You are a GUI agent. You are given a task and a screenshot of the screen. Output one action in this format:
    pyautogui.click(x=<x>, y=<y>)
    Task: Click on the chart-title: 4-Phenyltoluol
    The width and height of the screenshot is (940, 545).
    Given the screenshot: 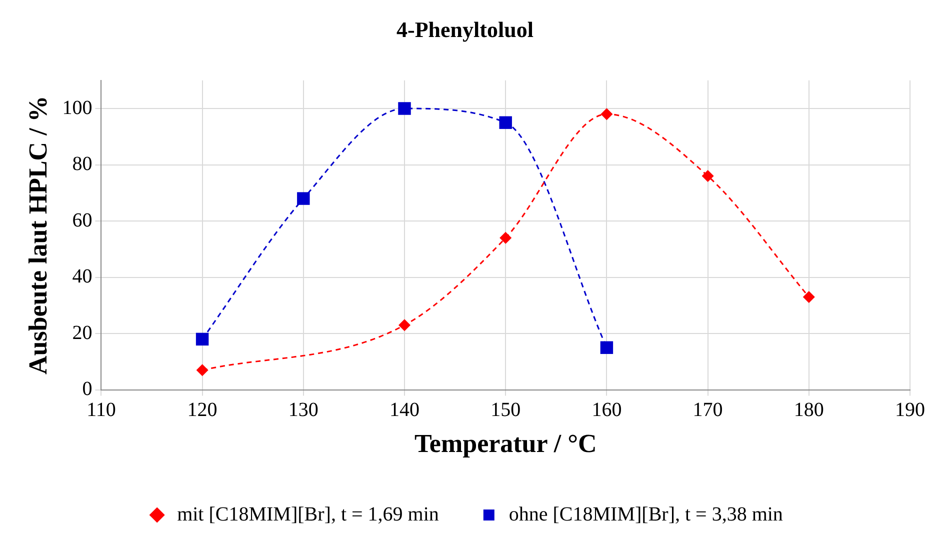 What is the action you would take?
    pyautogui.click(x=465, y=29)
    